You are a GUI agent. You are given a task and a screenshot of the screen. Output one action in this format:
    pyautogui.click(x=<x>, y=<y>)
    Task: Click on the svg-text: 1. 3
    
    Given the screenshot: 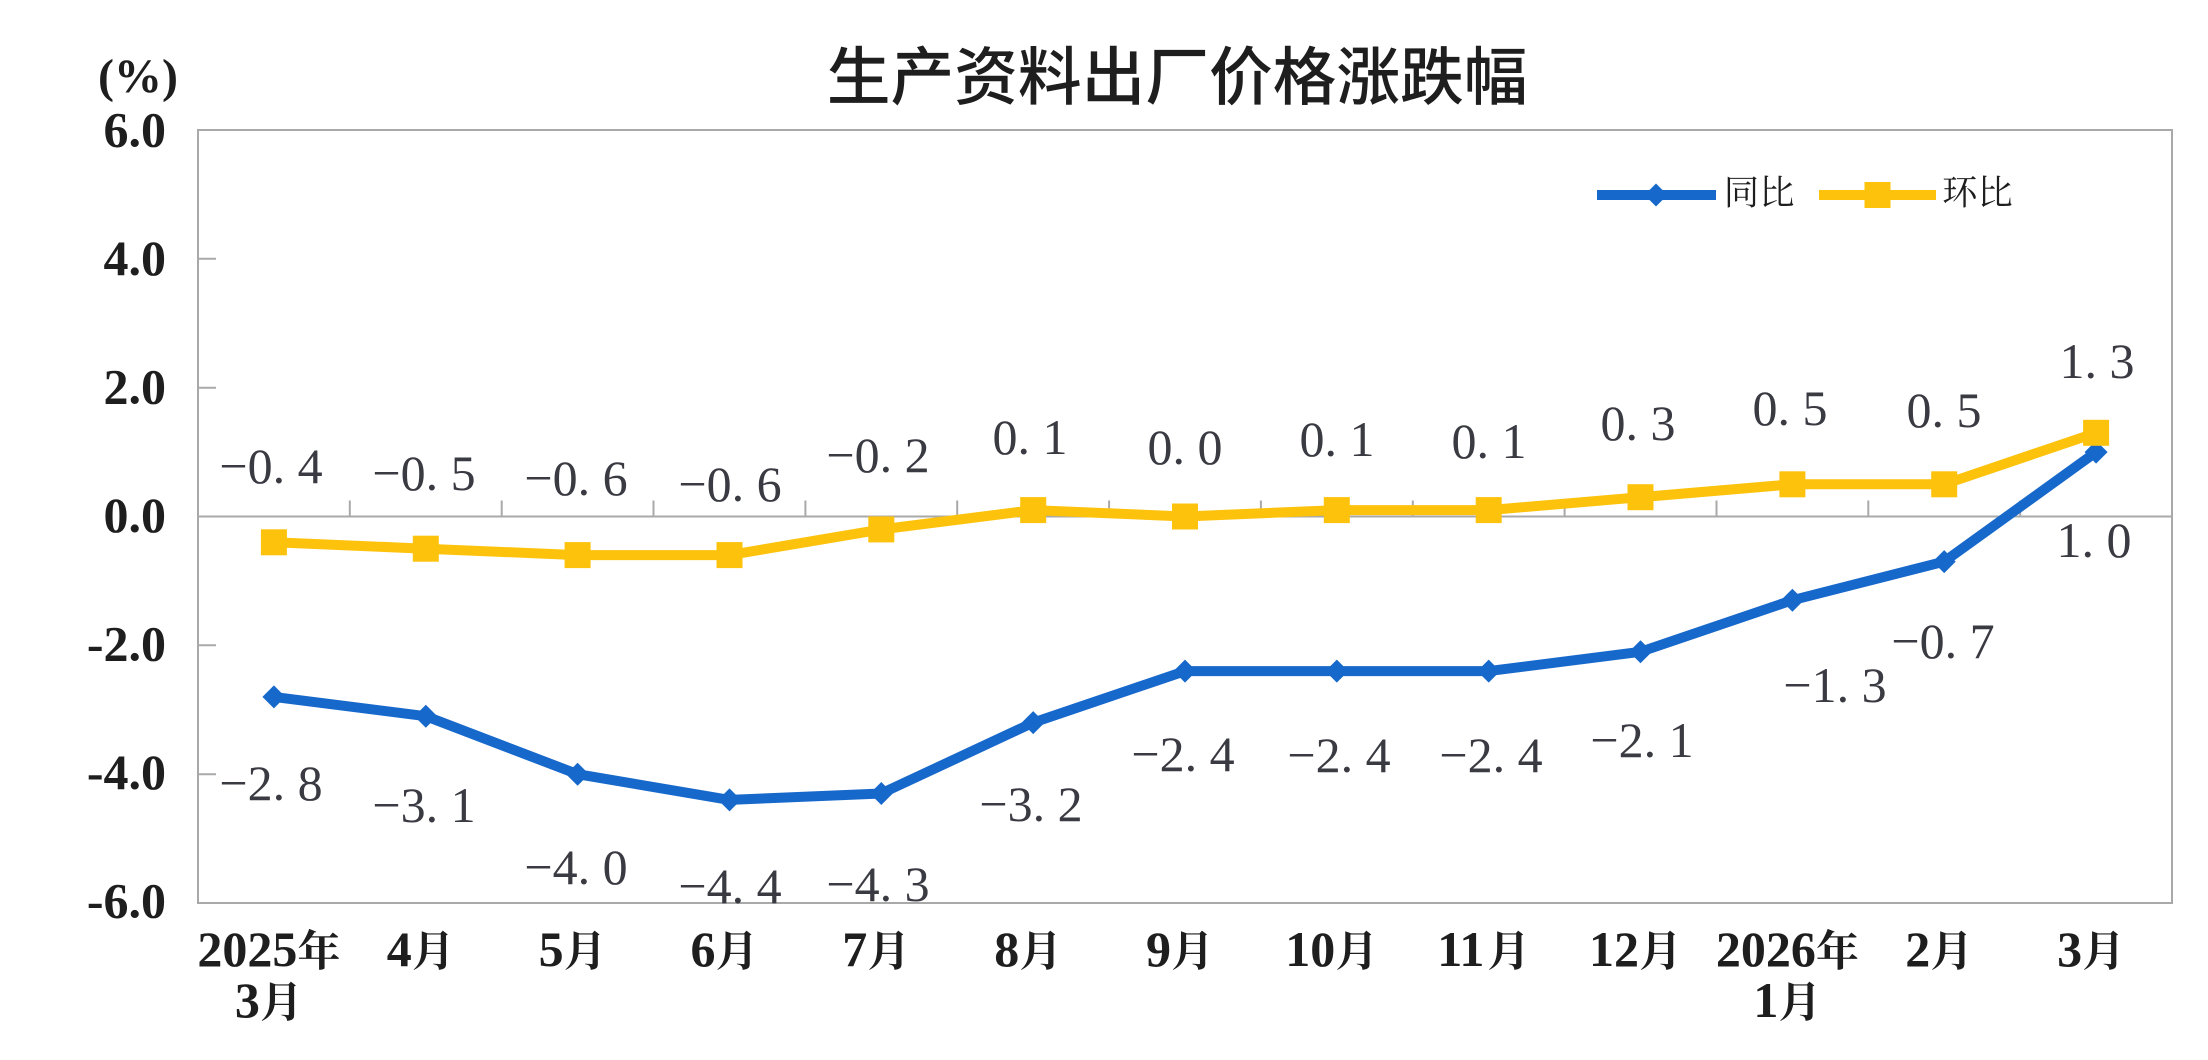 What is the action you would take?
    pyautogui.click(x=2097, y=361)
    